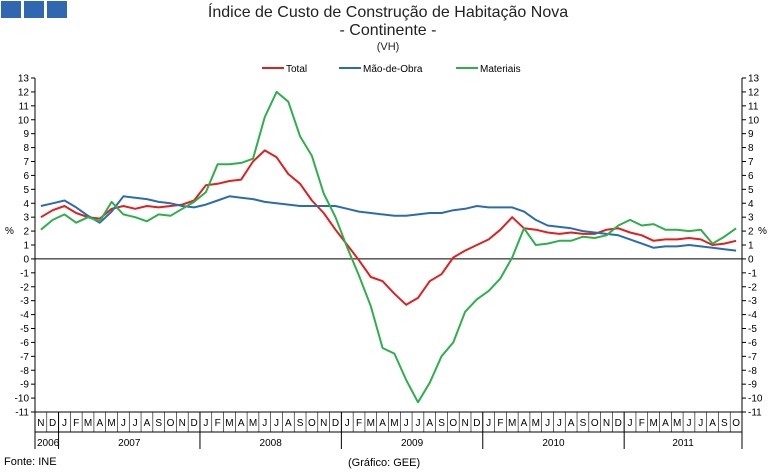  I want to click on y-tick-label-left: 10, so click(24, 120).